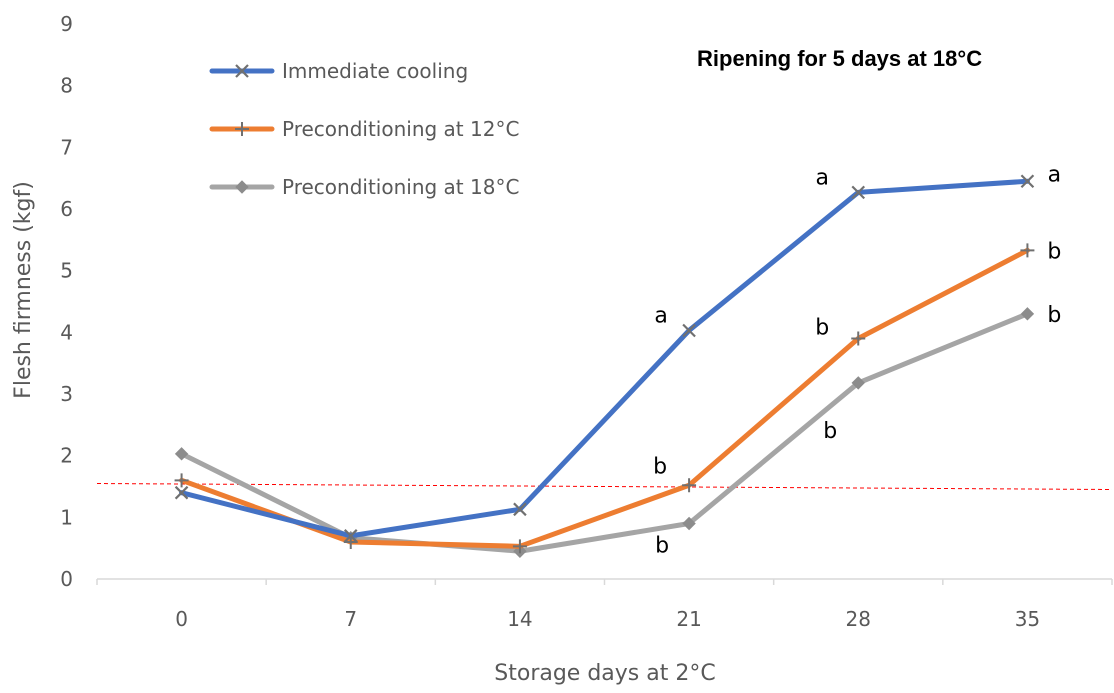 The image size is (1114, 693). I want to click on y-tick-label: 6, so click(66, 209).